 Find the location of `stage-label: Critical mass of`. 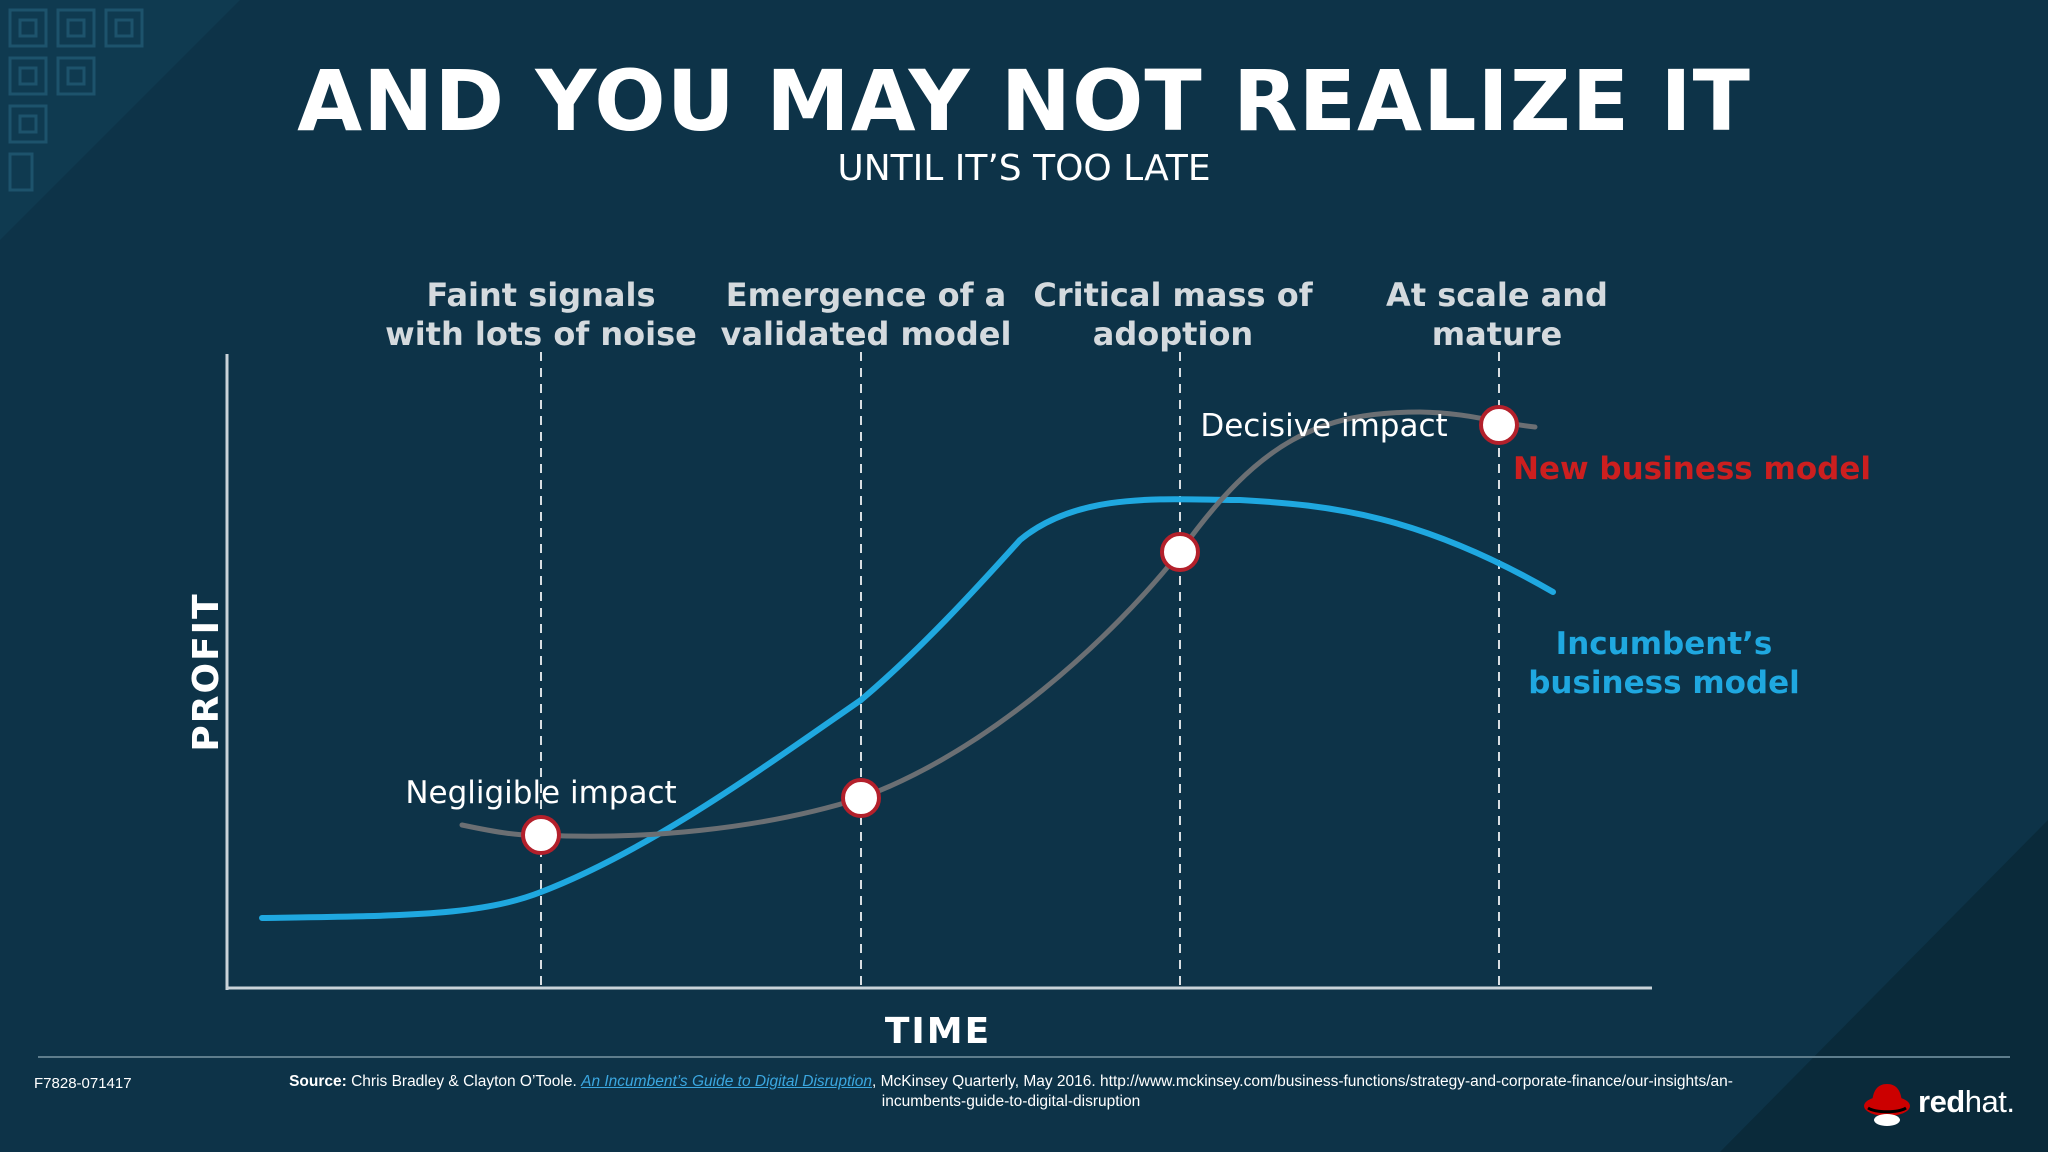

stage-label: Critical mass of is located at coordinates (1173, 295).